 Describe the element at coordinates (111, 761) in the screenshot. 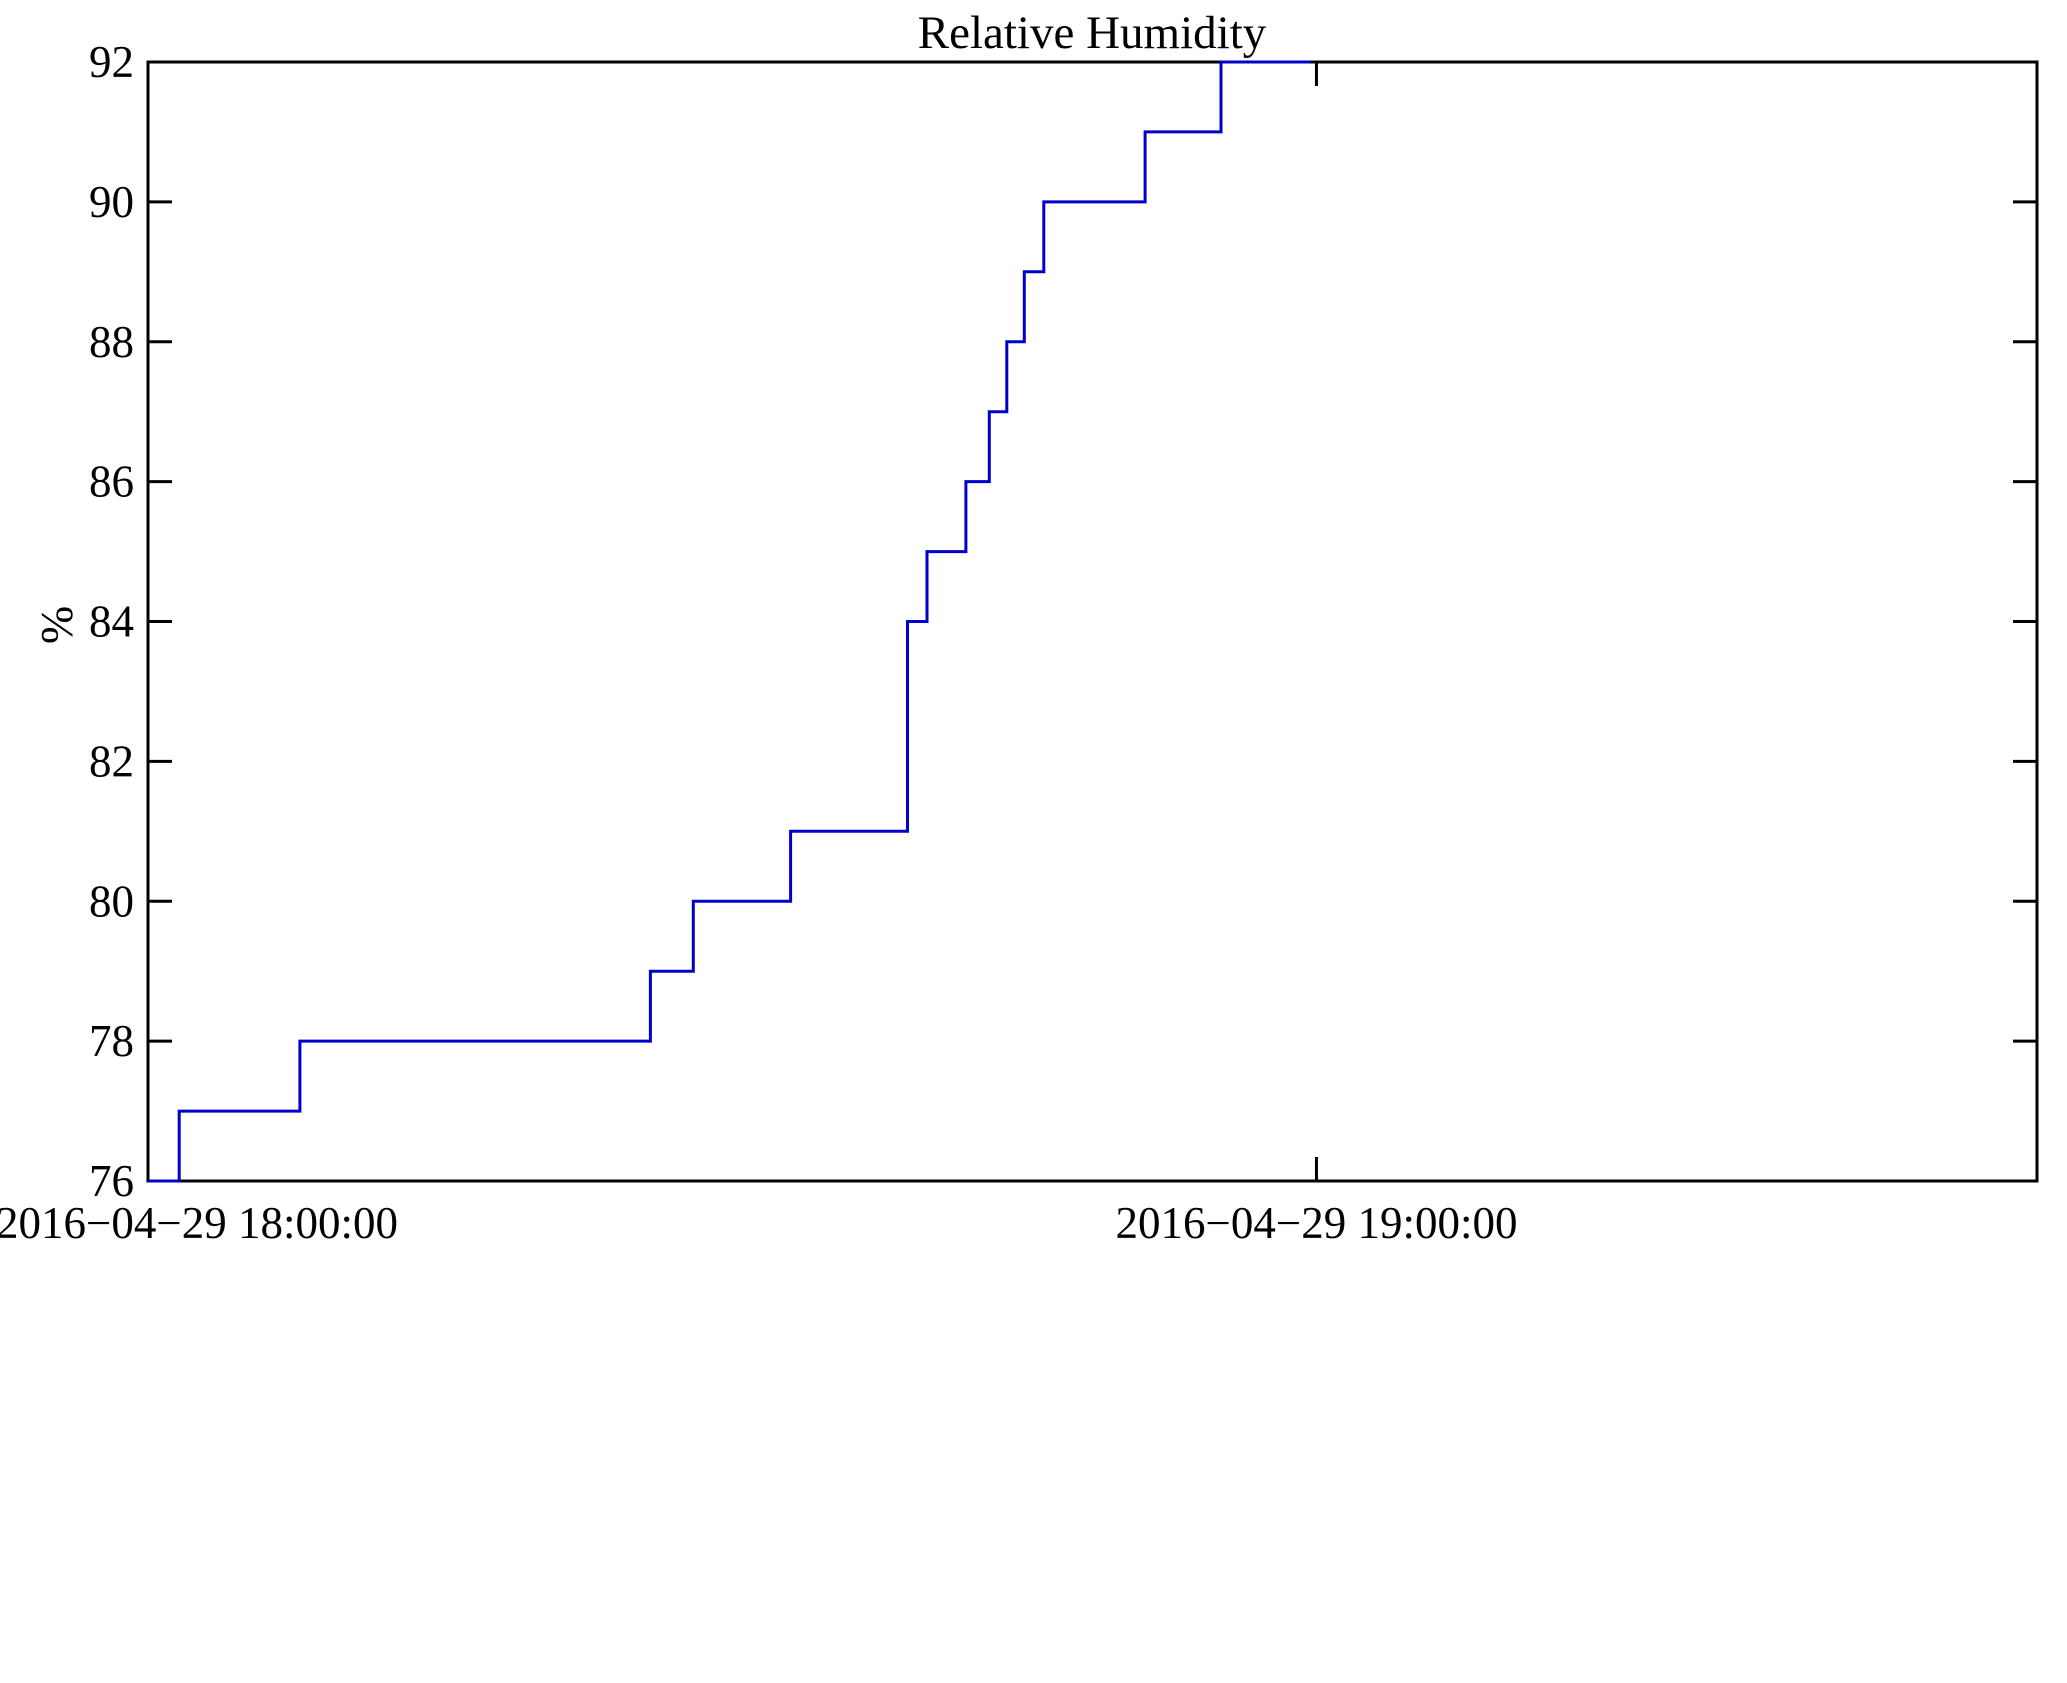

I see `y-tick-label: 82` at that location.